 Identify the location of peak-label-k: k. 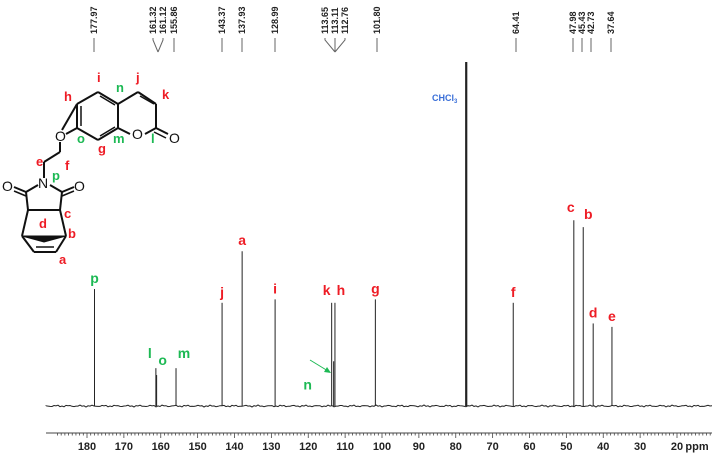
(327, 290).